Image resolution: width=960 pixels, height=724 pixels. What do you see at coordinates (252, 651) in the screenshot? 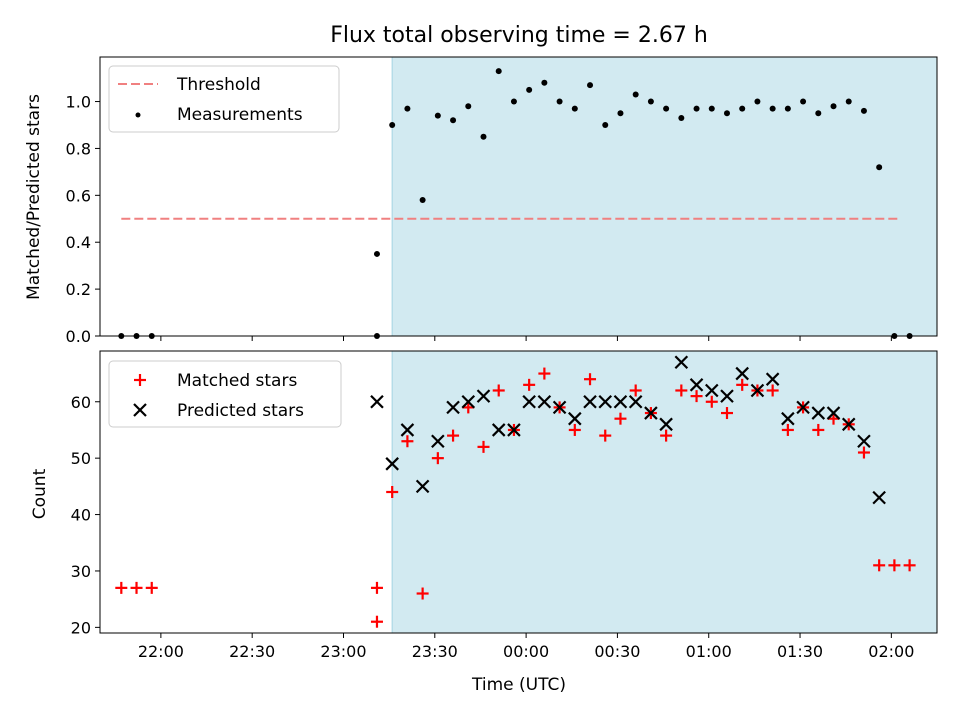
I see `x-tick-label: 22:30` at bounding box center [252, 651].